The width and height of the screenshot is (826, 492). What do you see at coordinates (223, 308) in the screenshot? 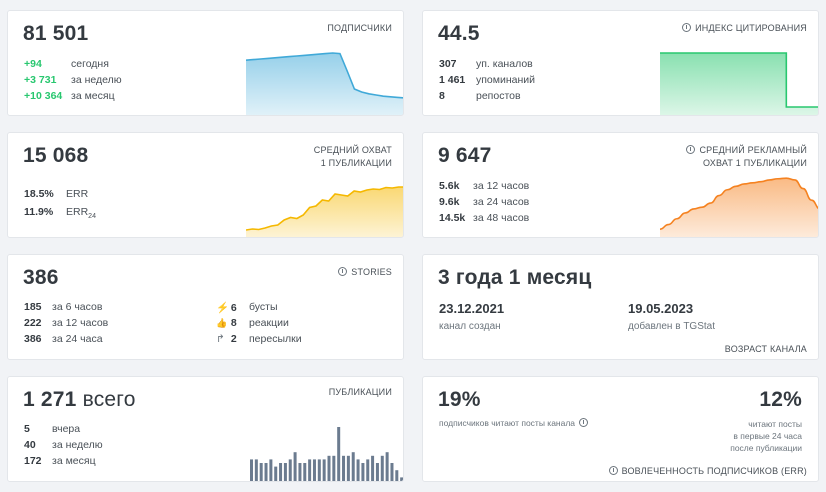
I see `boost-icon: ⚡` at bounding box center [223, 308].